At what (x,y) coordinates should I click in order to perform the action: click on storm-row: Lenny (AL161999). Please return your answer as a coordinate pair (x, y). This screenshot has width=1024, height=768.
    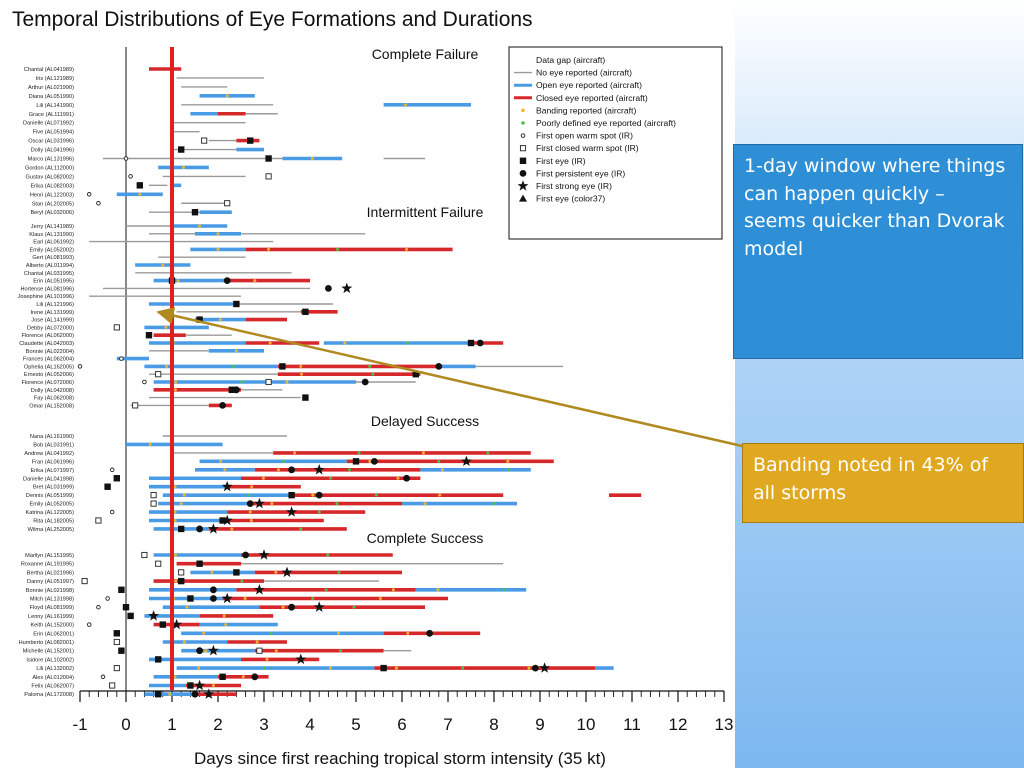
    Looking at the image, I should click on (151, 615).